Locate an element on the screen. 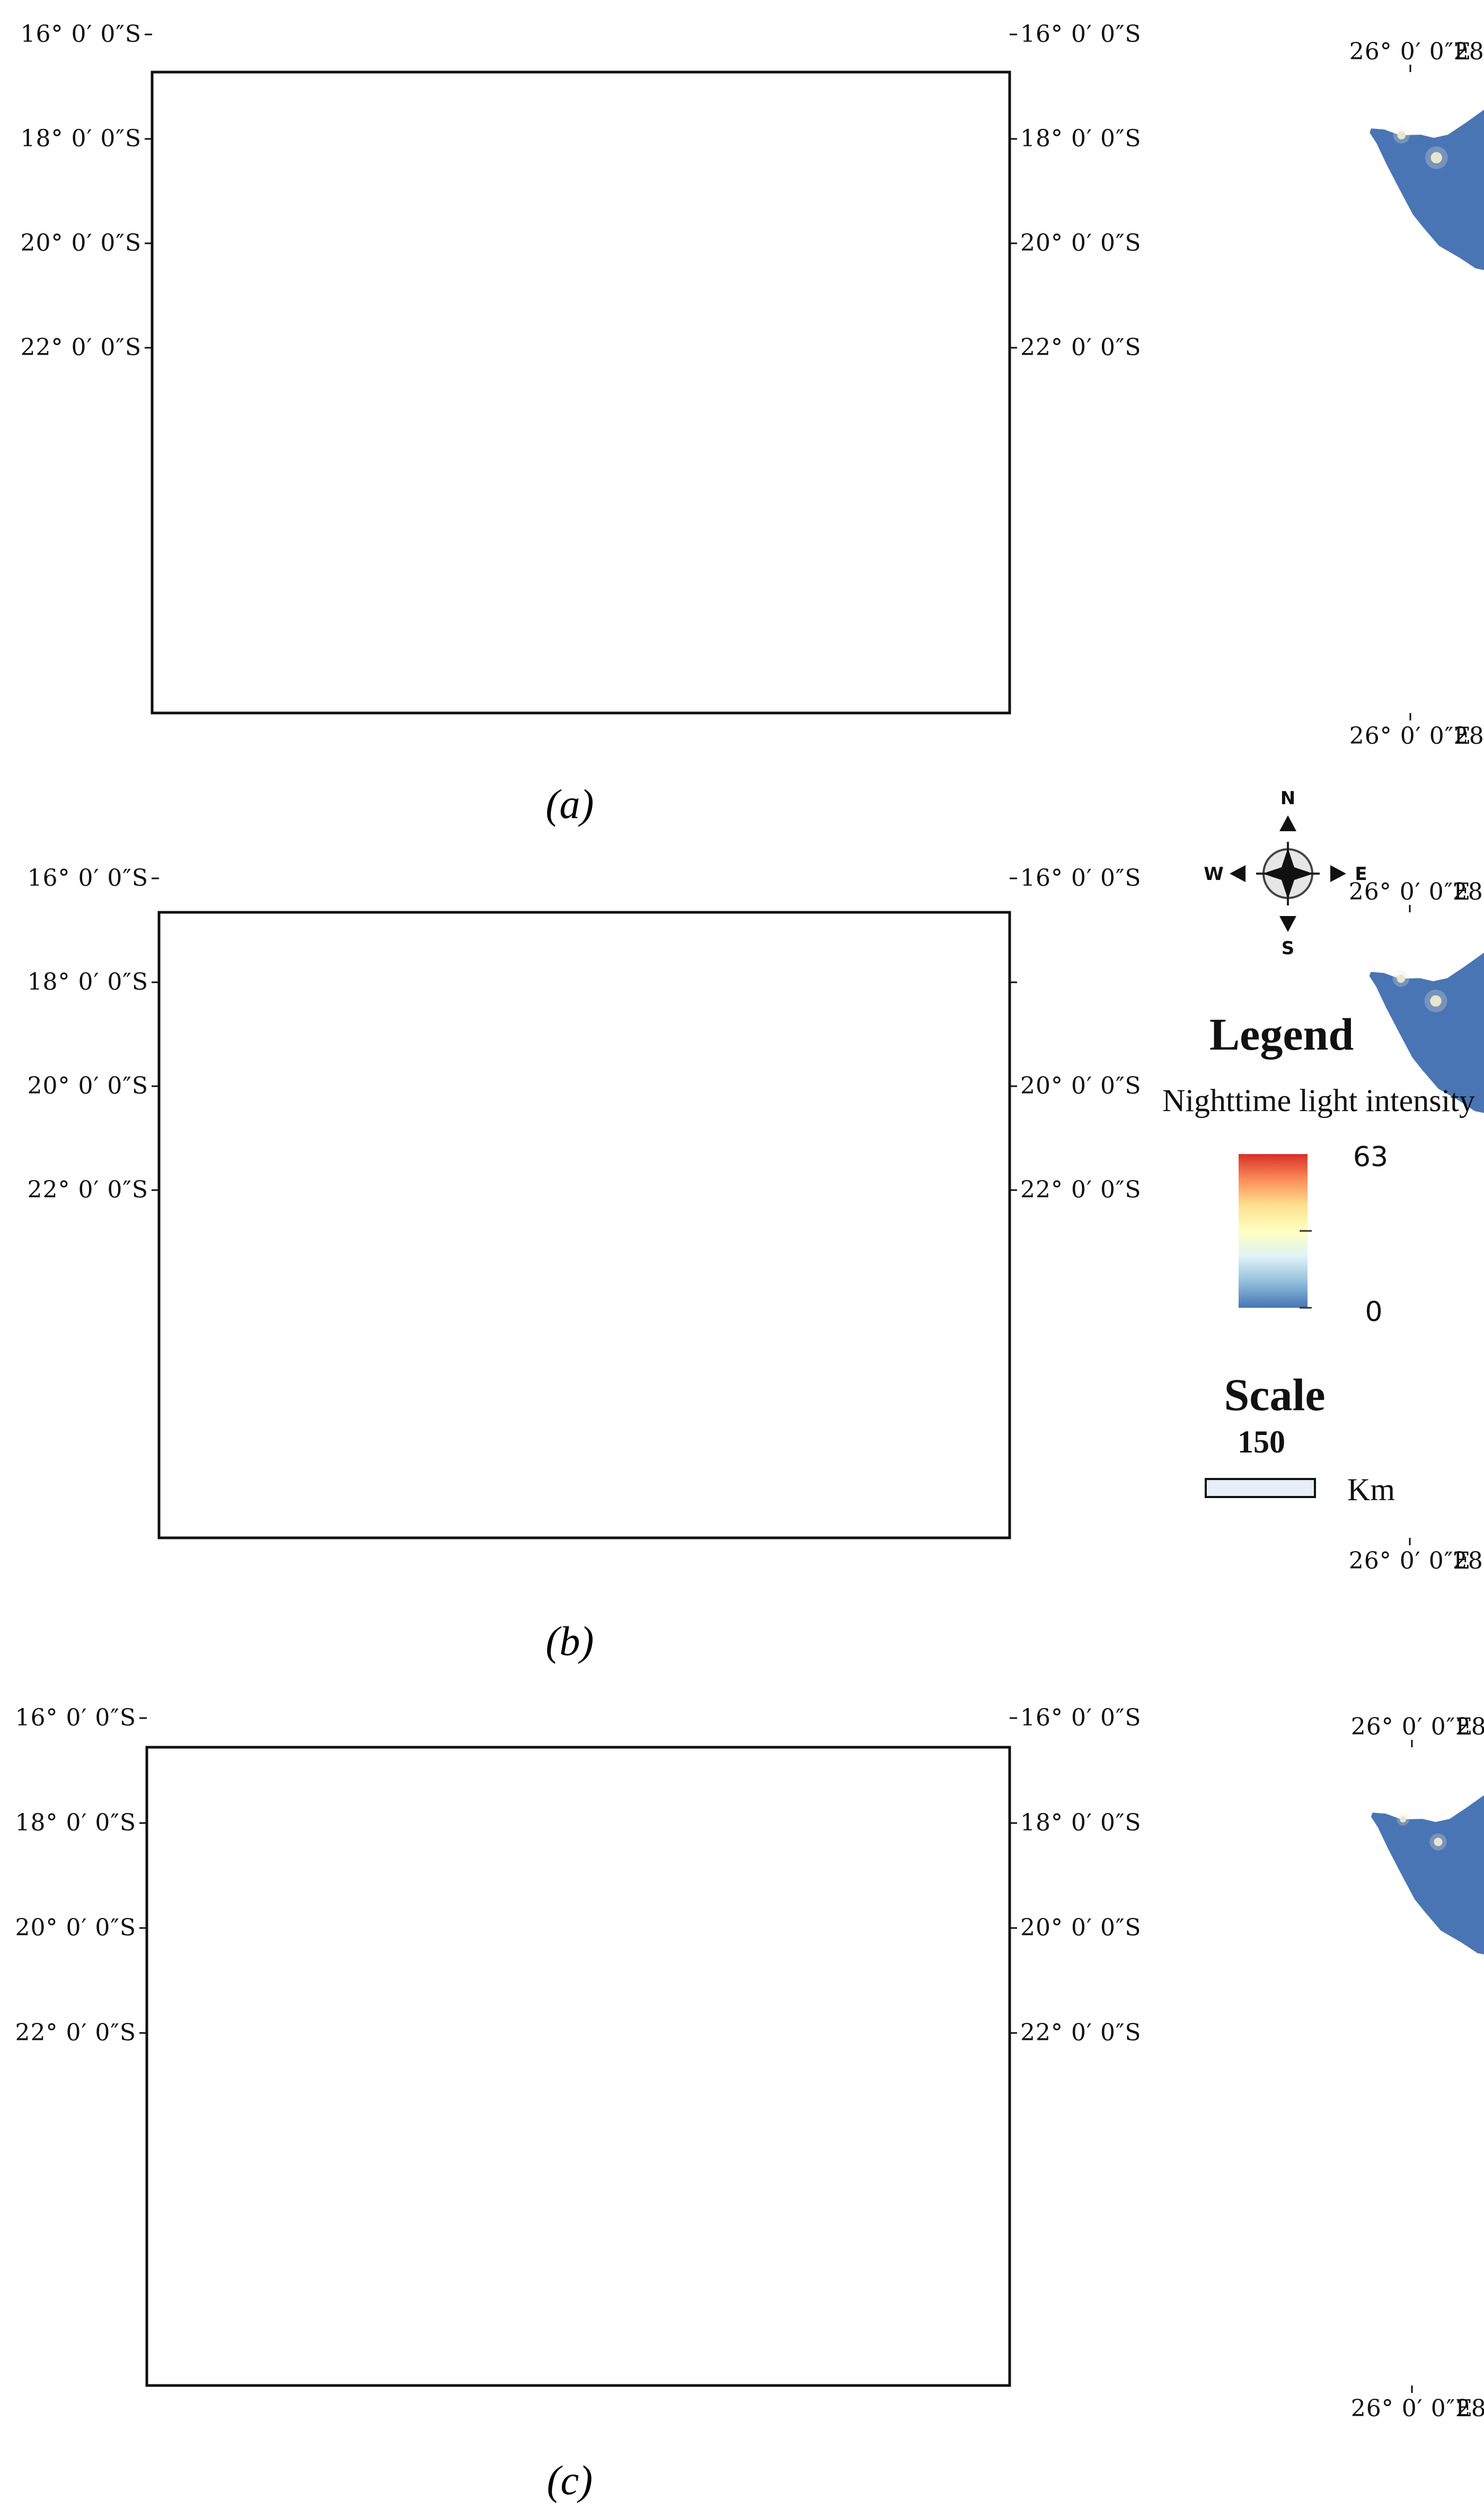  legend-min-label: 0 is located at coordinates (1373, 1312).